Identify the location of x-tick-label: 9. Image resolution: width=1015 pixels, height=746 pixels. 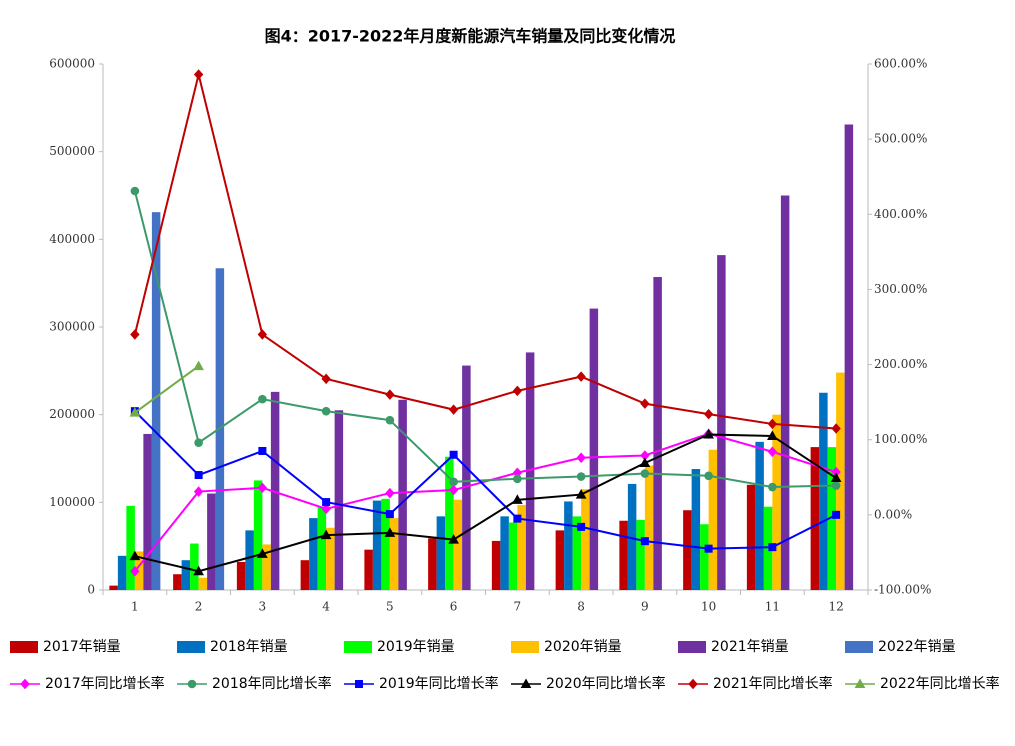
(645, 607).